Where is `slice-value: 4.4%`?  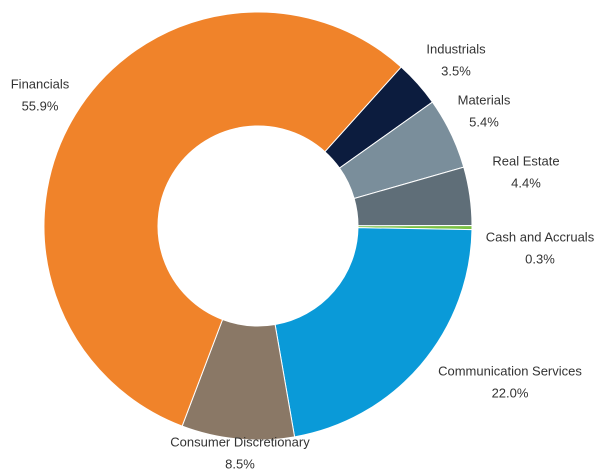 slice-value: 4.4% is located at coordinates (526, 182).